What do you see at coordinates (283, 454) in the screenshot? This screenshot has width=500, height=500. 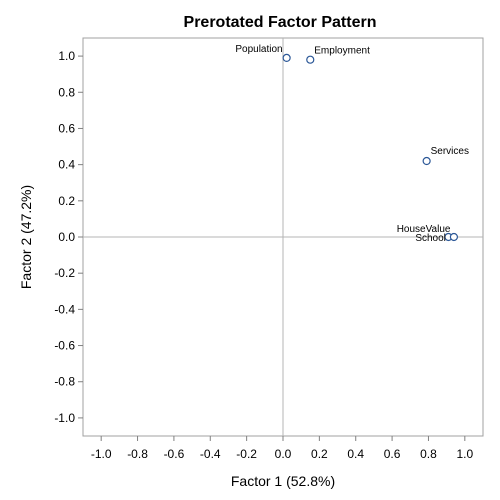 I see `x-tick-label: 0.0` at bounding box center [283, 454].